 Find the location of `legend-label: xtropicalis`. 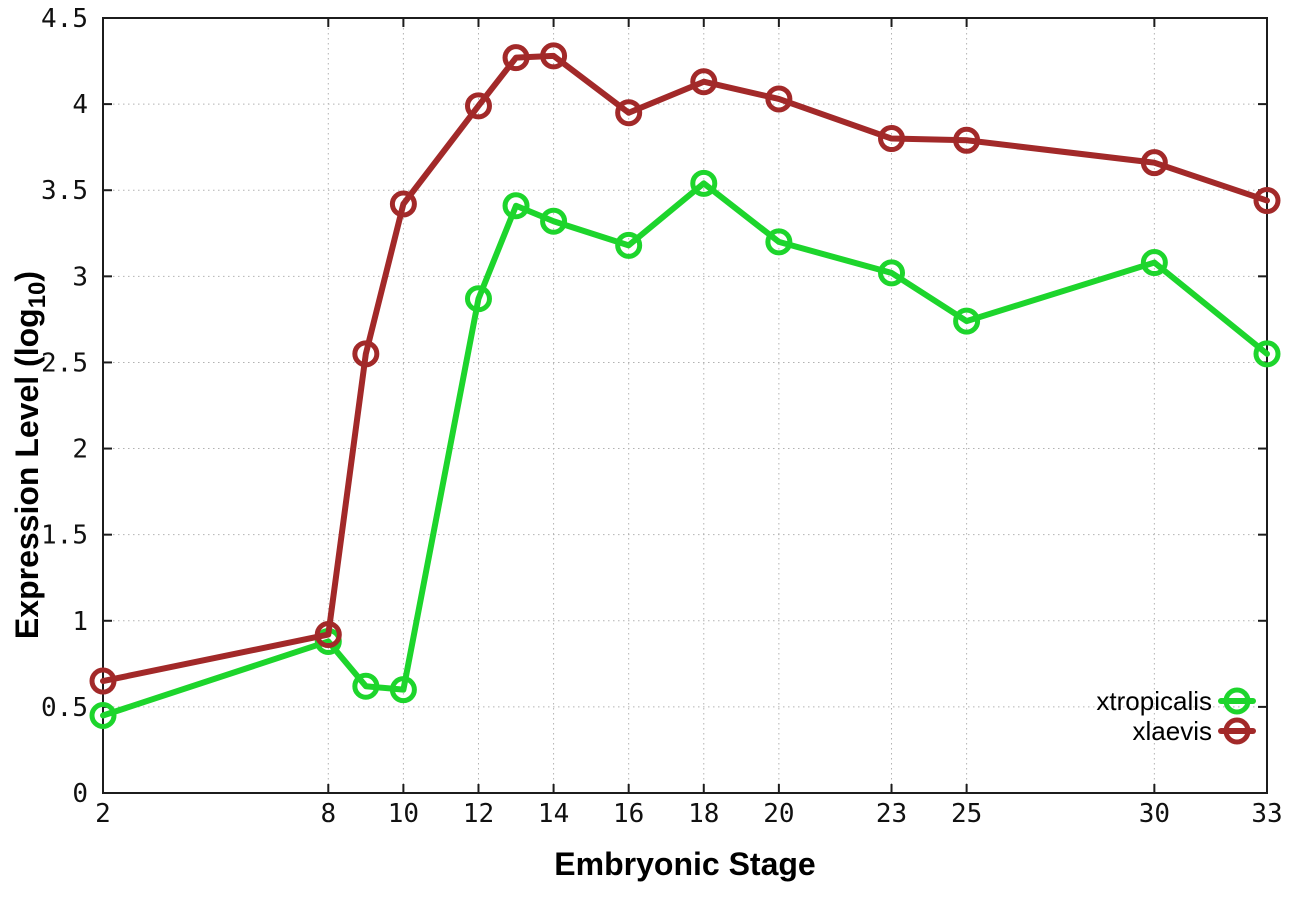

legend-label: xtropicalis is located at coordinates (1154, 701).